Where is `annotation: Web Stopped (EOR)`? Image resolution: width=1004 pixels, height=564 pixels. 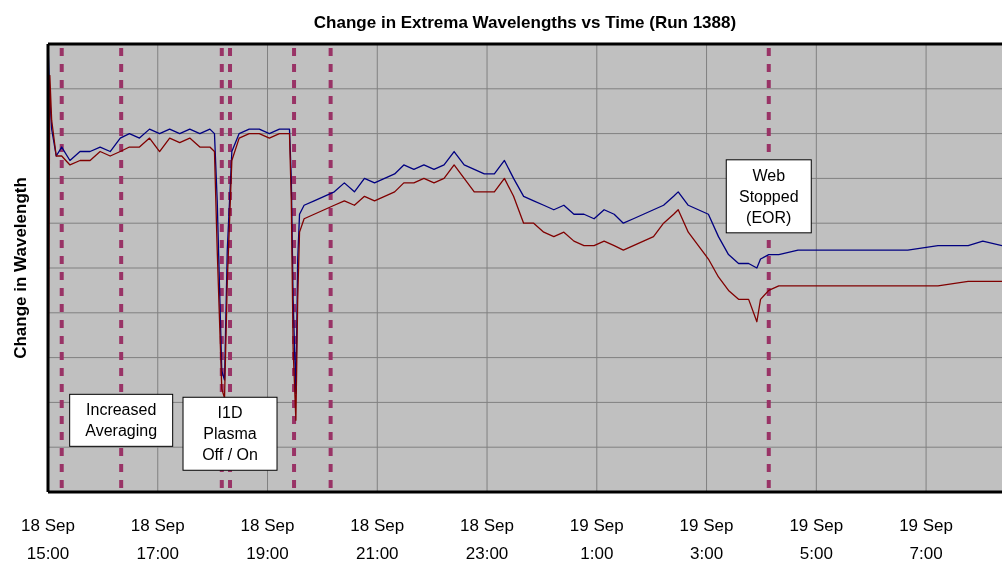 annotation: Web Stopped (EOR) is located at coordinates (768, 196).